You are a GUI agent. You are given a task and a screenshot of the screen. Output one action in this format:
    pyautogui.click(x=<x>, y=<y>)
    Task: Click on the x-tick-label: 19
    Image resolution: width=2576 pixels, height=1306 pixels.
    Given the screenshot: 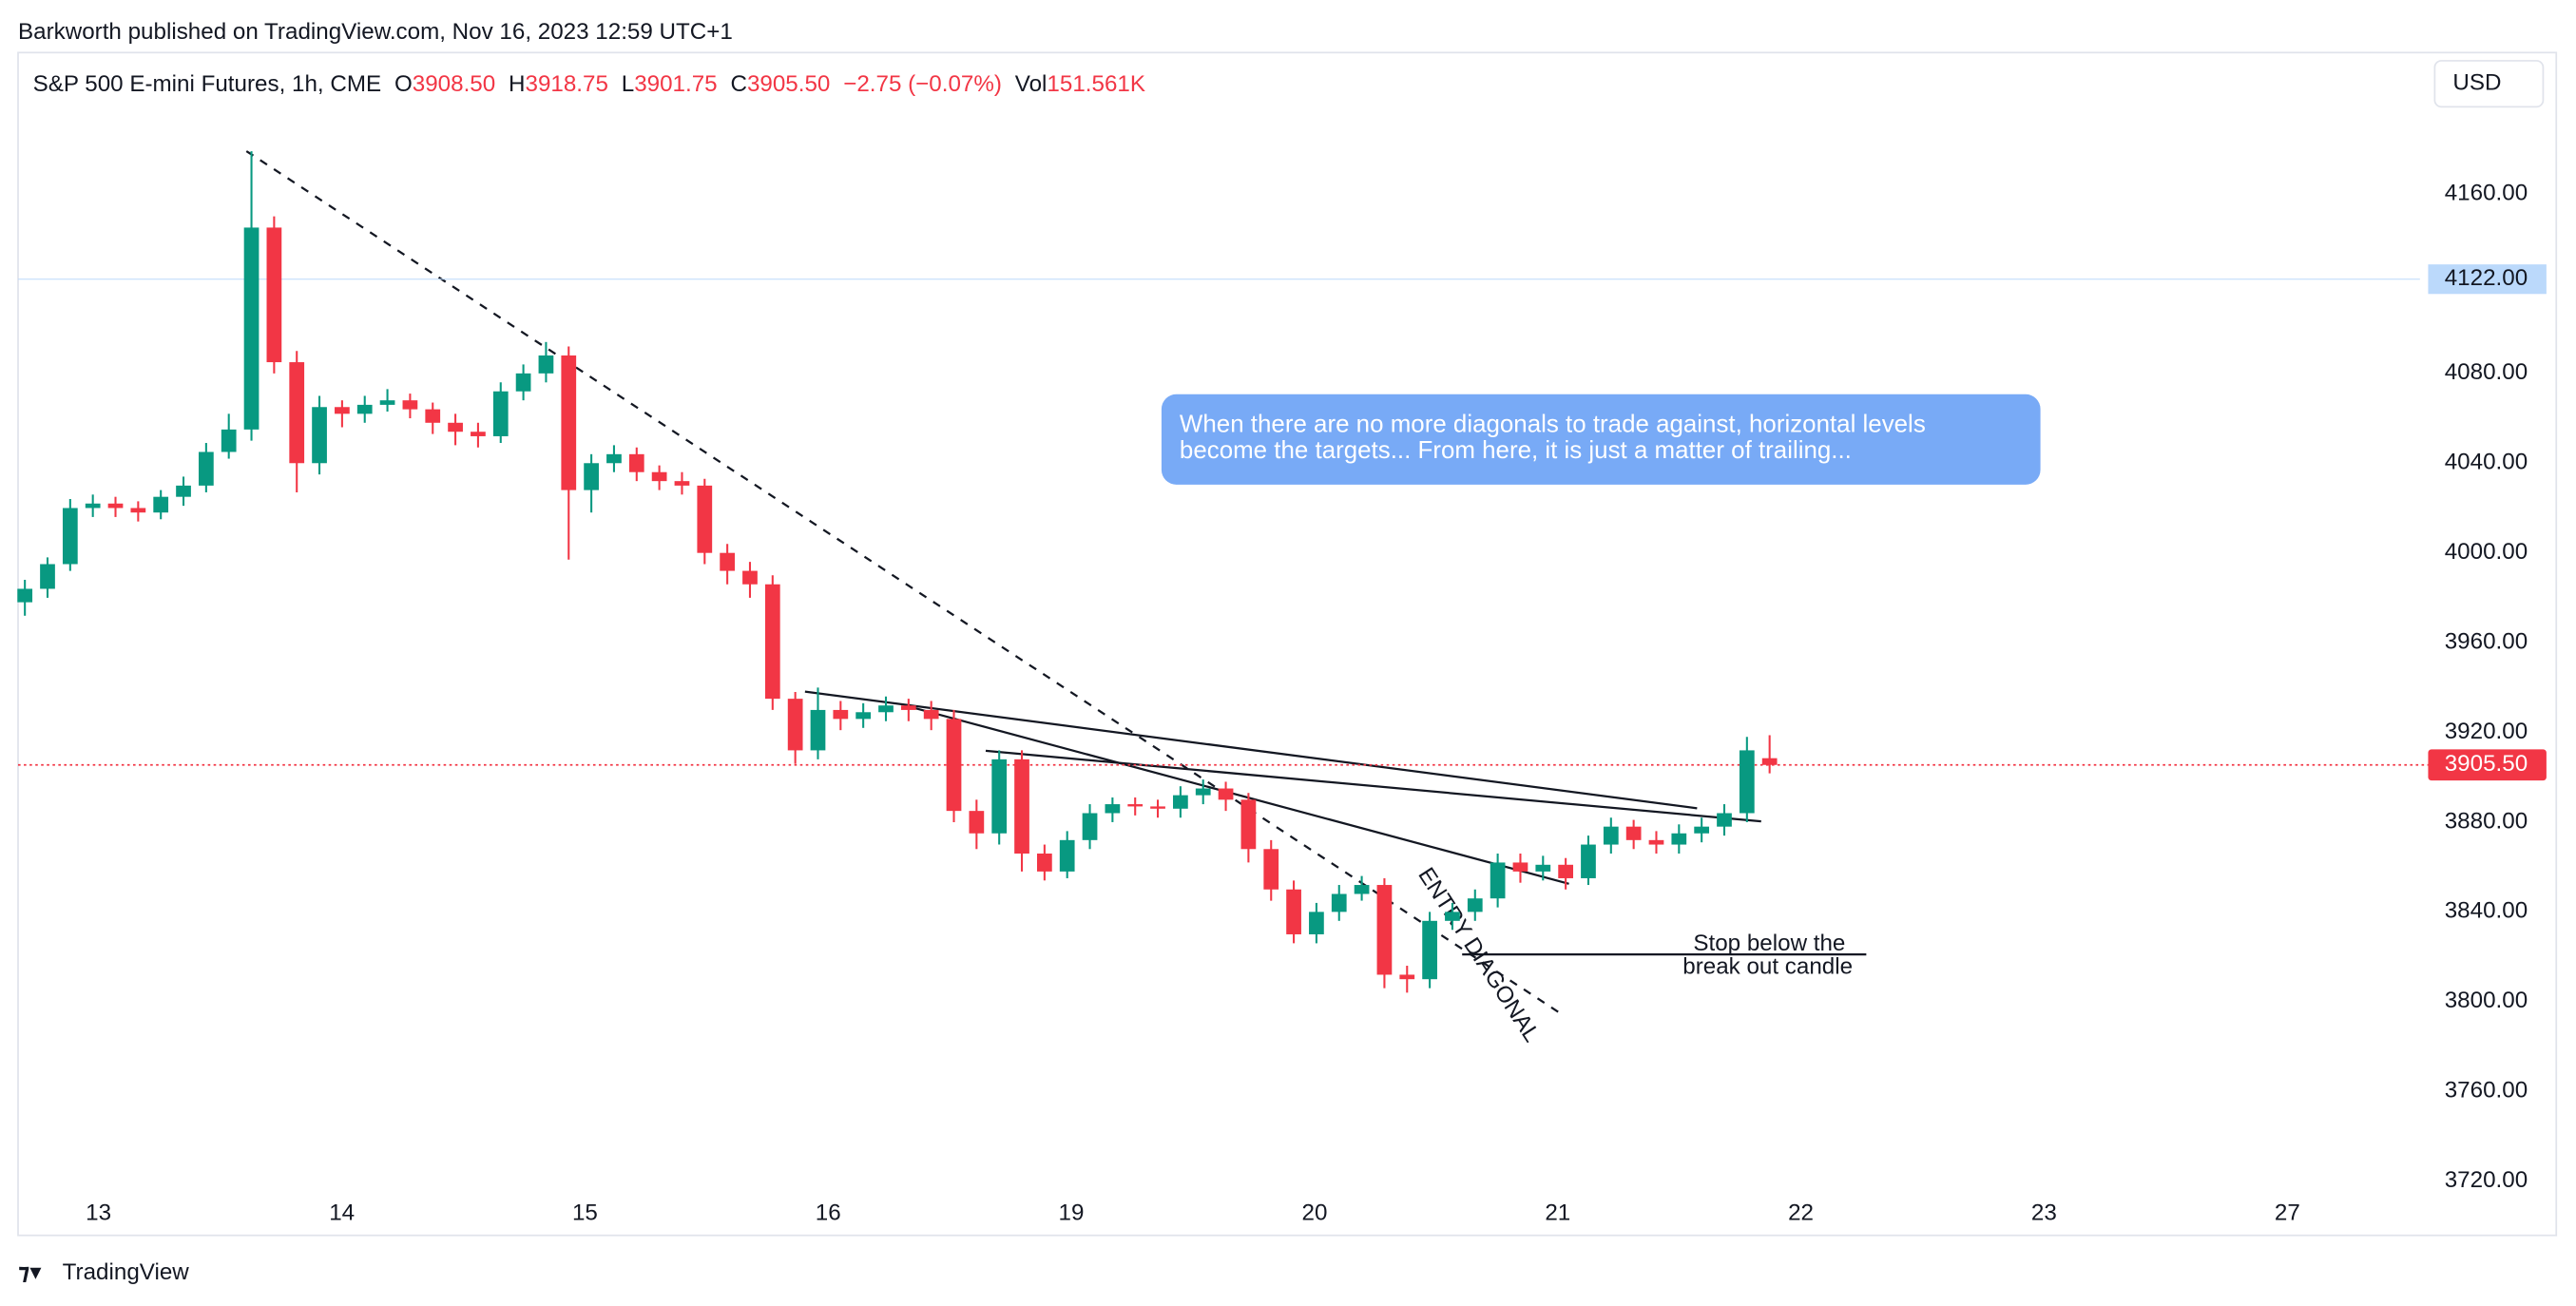 What is the action you would take?
    pyautogui.click(x=1072, y=1213)
    